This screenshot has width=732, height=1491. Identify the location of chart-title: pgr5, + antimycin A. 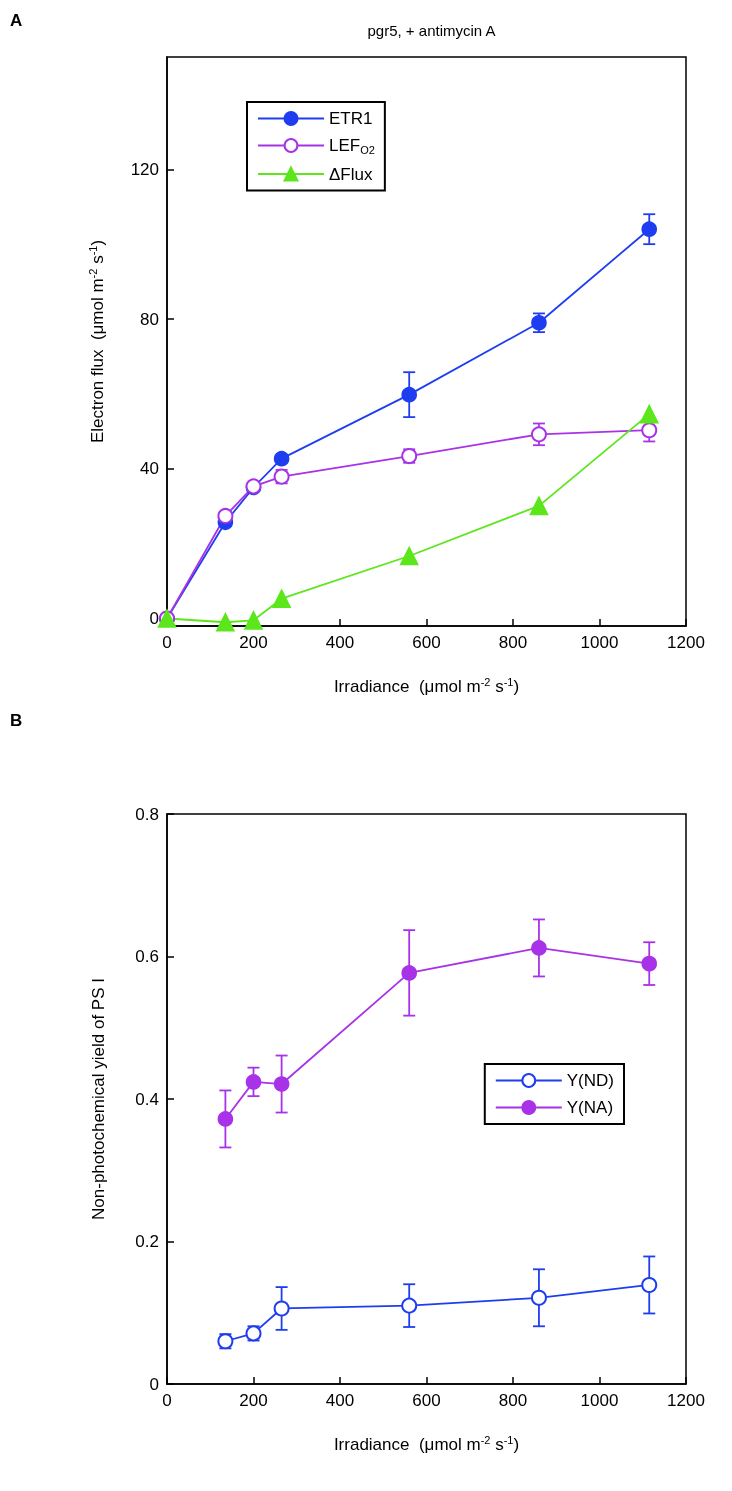
(431, 30).